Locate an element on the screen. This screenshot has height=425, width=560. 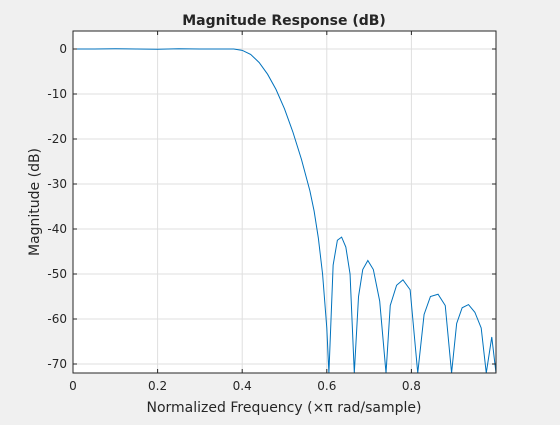
x-tick-label: 0.6 is located at coordinates (326, 386).